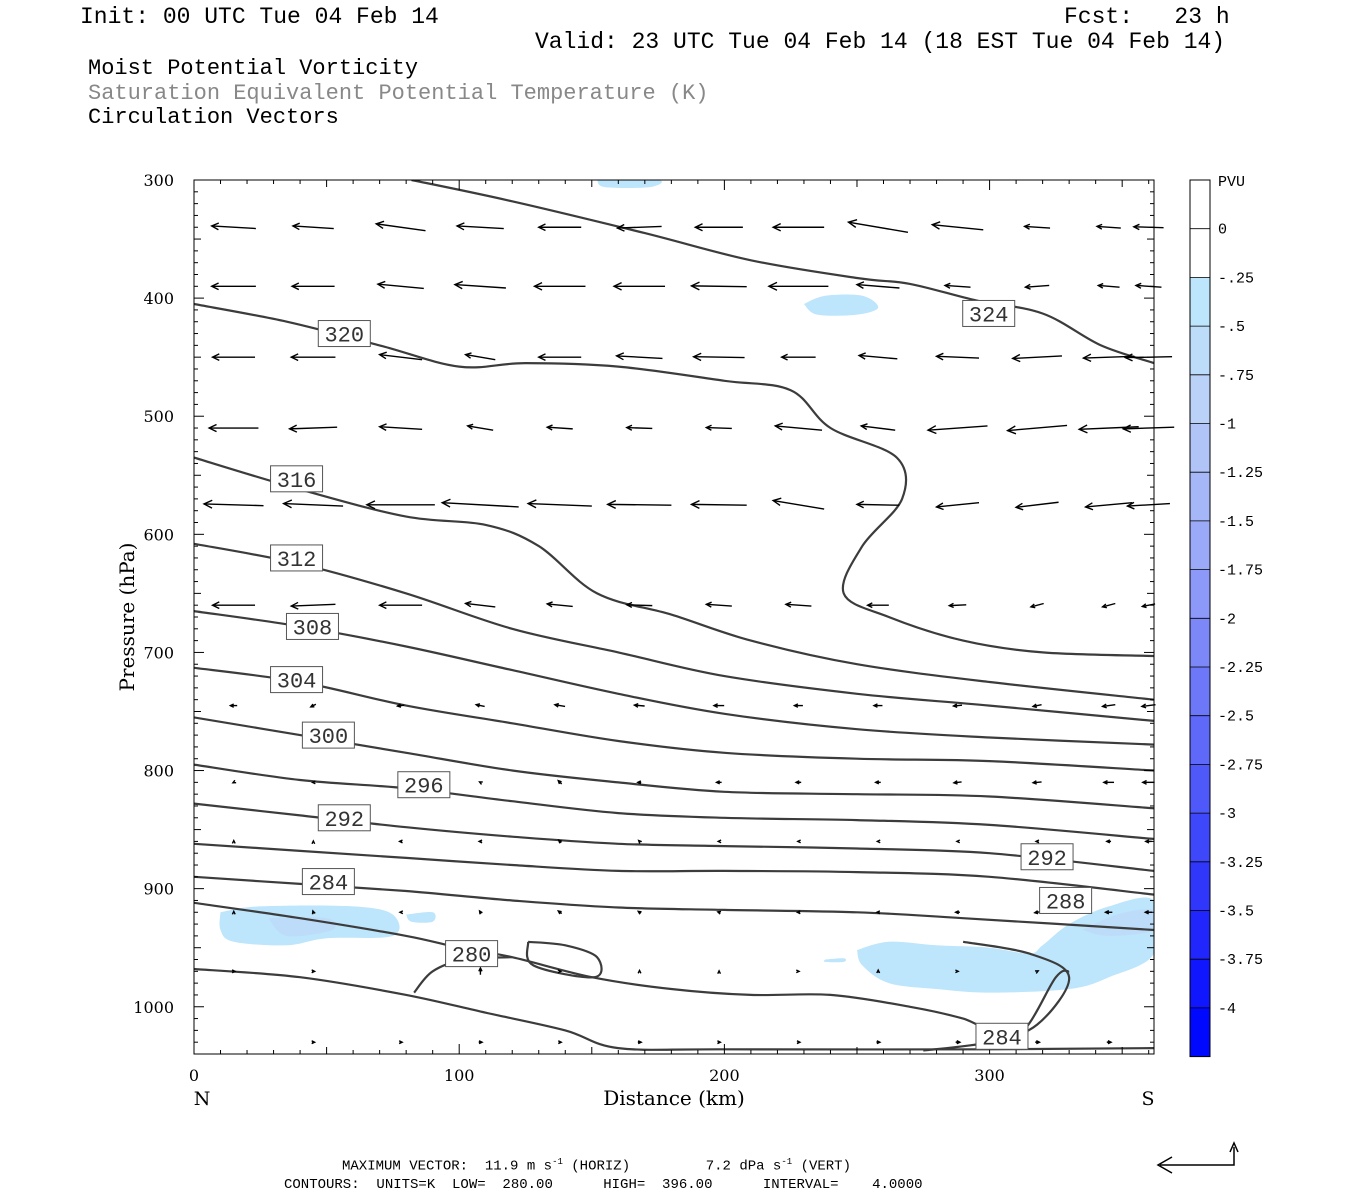  I want to click on y-axis-label: Pressure (hPa), so click(127, 617).